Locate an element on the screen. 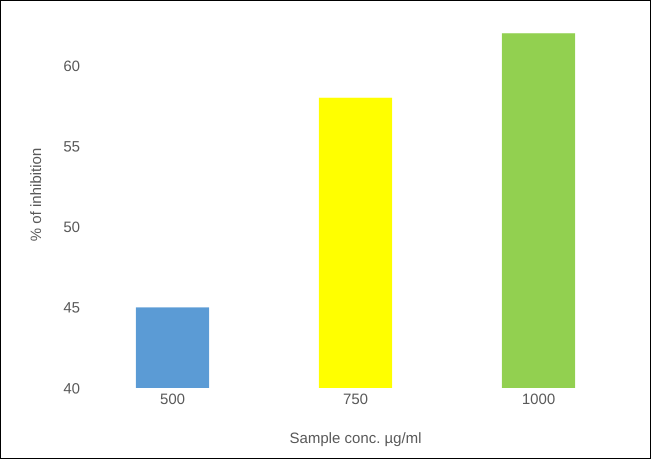  x-tick-label: 500 is located at coordinates (173, 399).